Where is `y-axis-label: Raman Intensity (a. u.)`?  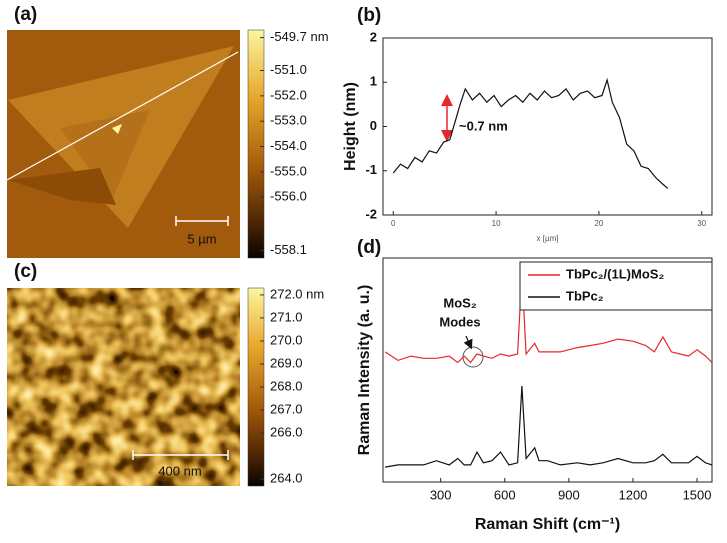
y-axis-label: Raman Intensity (a. u.) is located at coordinates (364, 370).